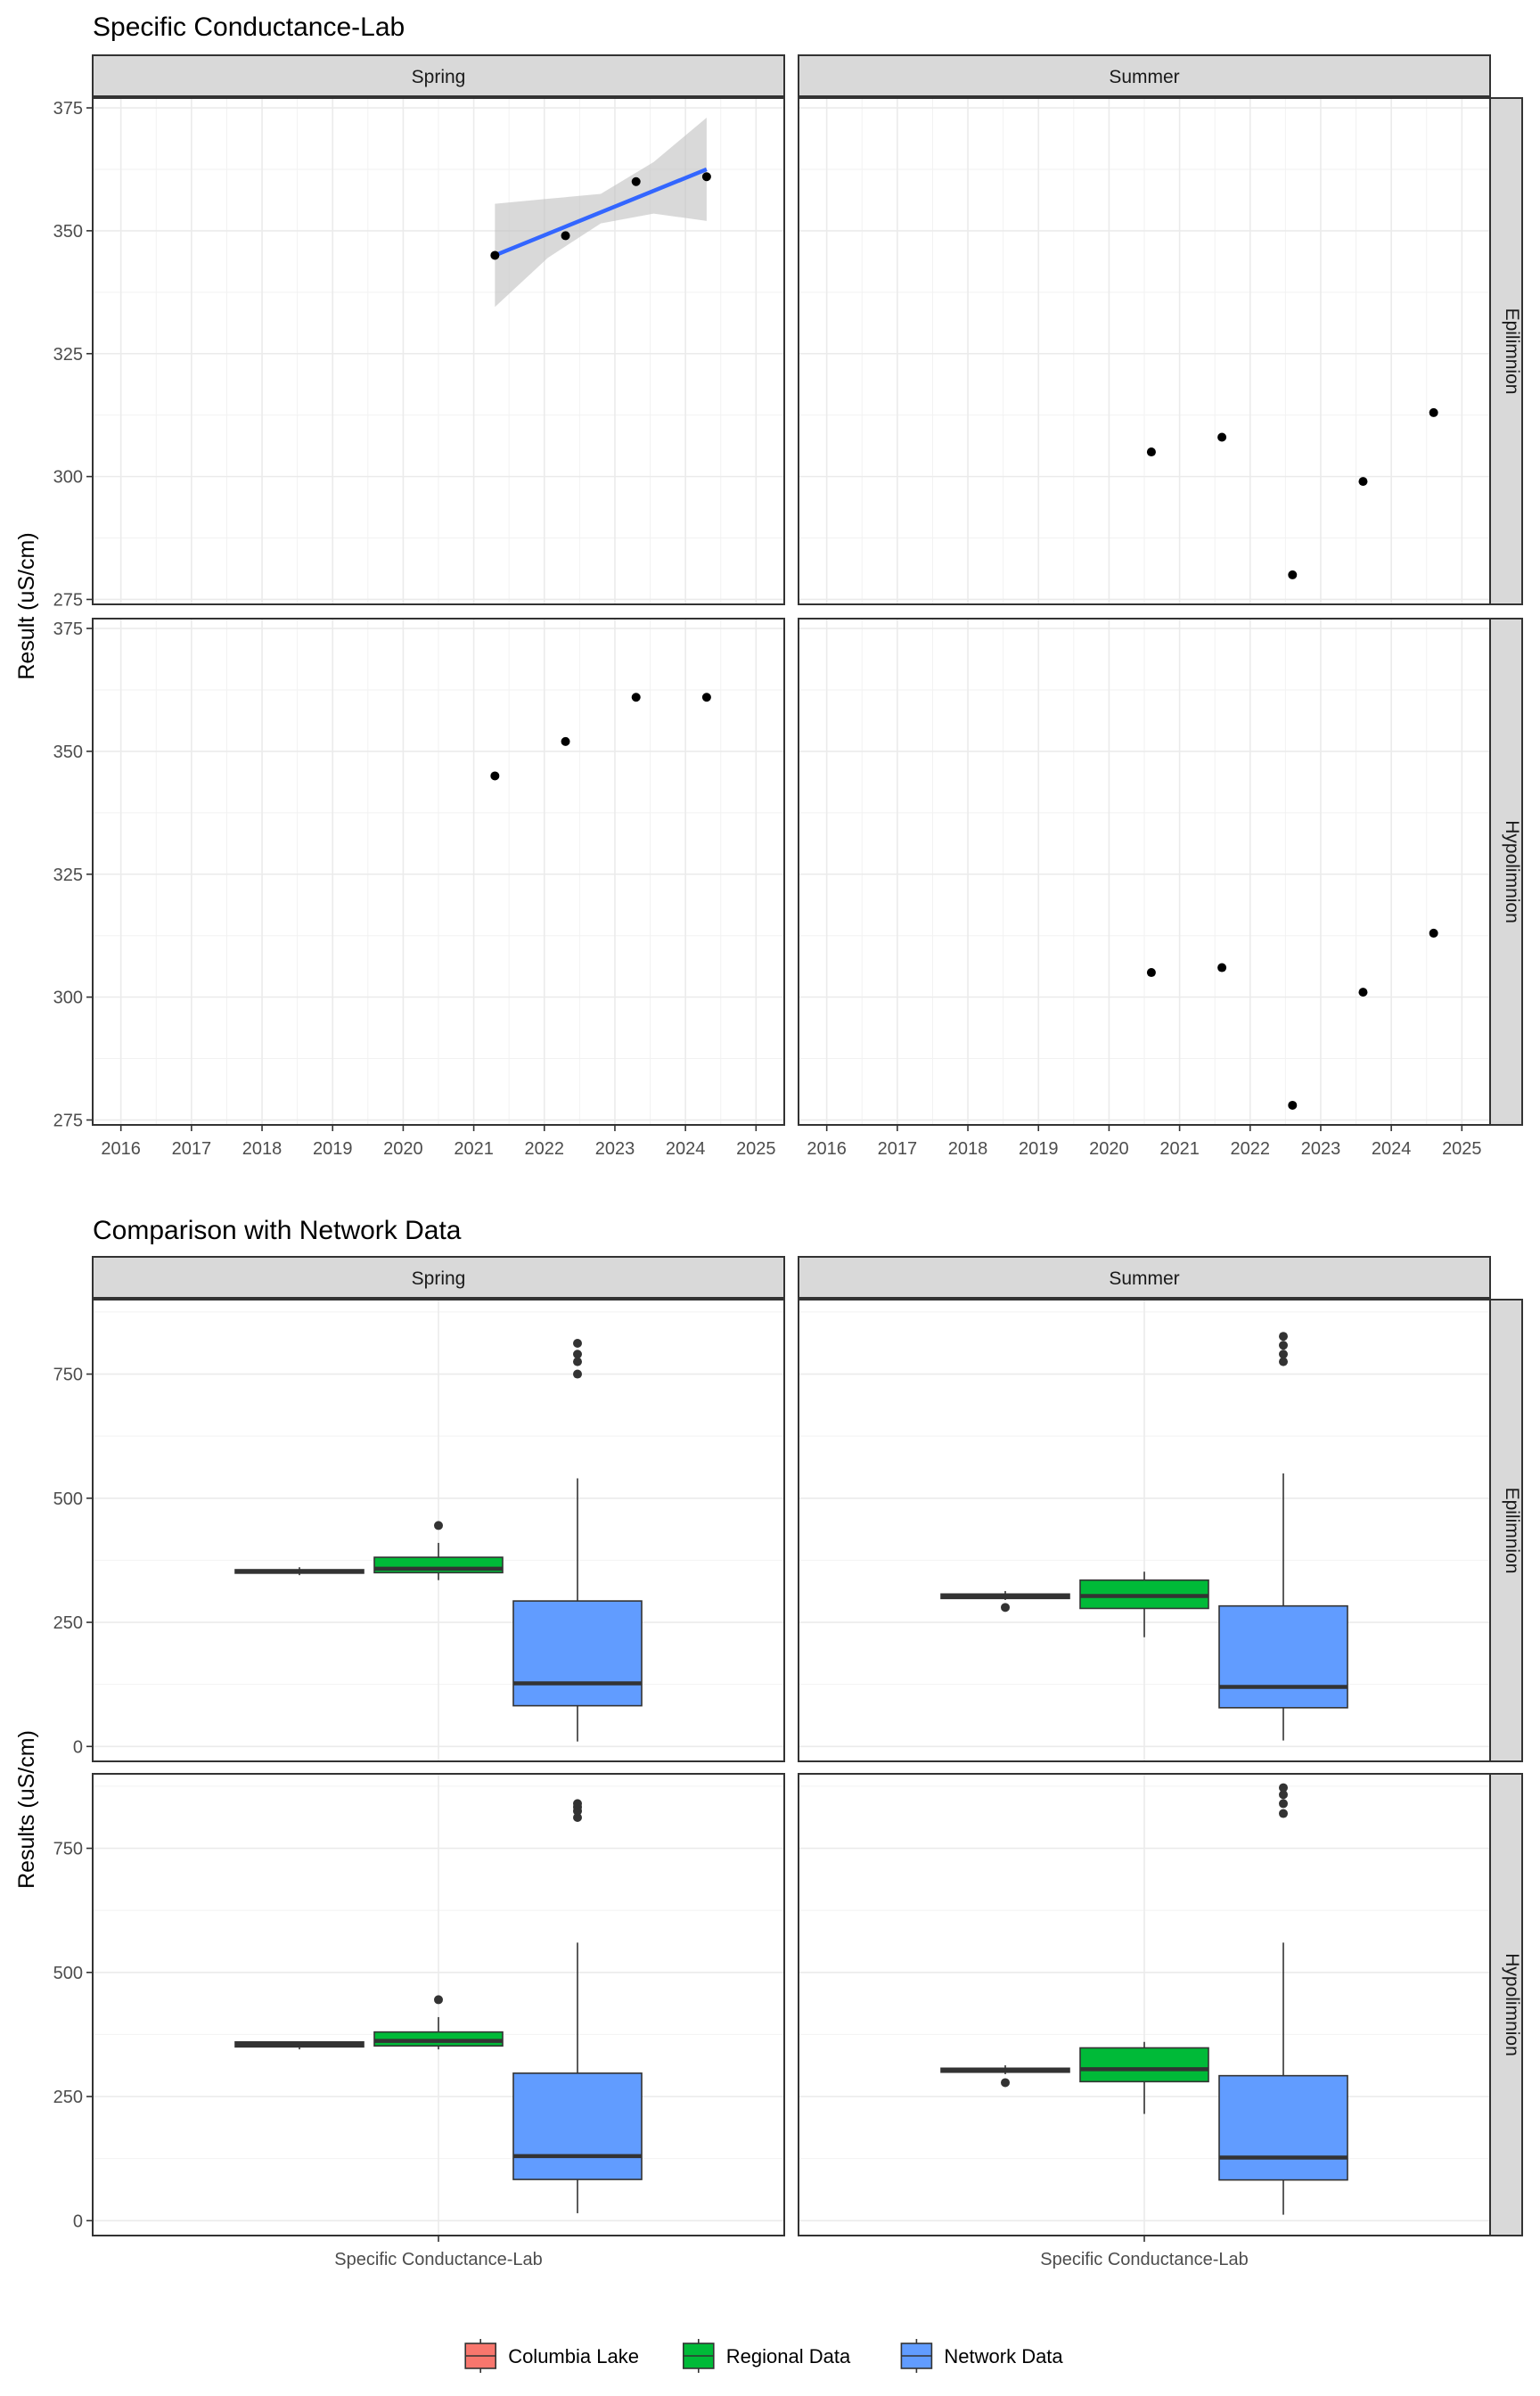 Image resolution: width=1540 pixels, height=2396 pixels. I want to click on legend: Columbia Lake Regional Data Network Data, so click(763, 2356).